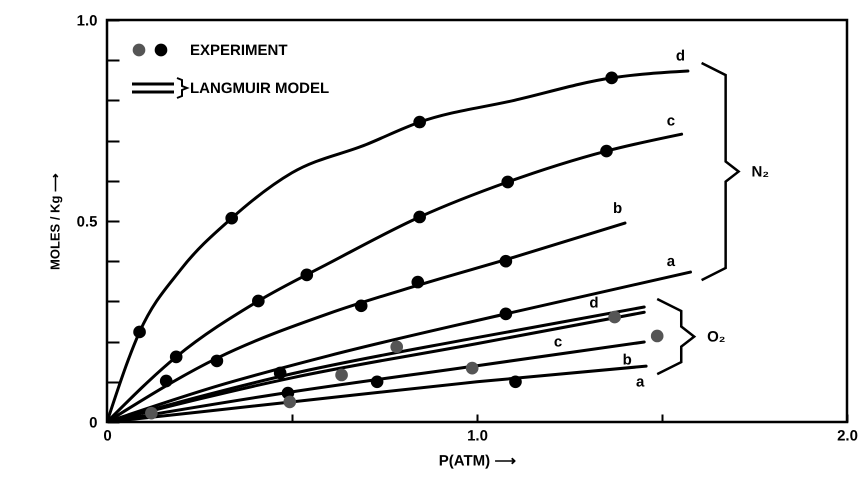 The height and width of the screenshot is (498, 861). Describe the element at coordinates (107, 436) in the screenshot. I see `x-tick-label: 0` at that location.